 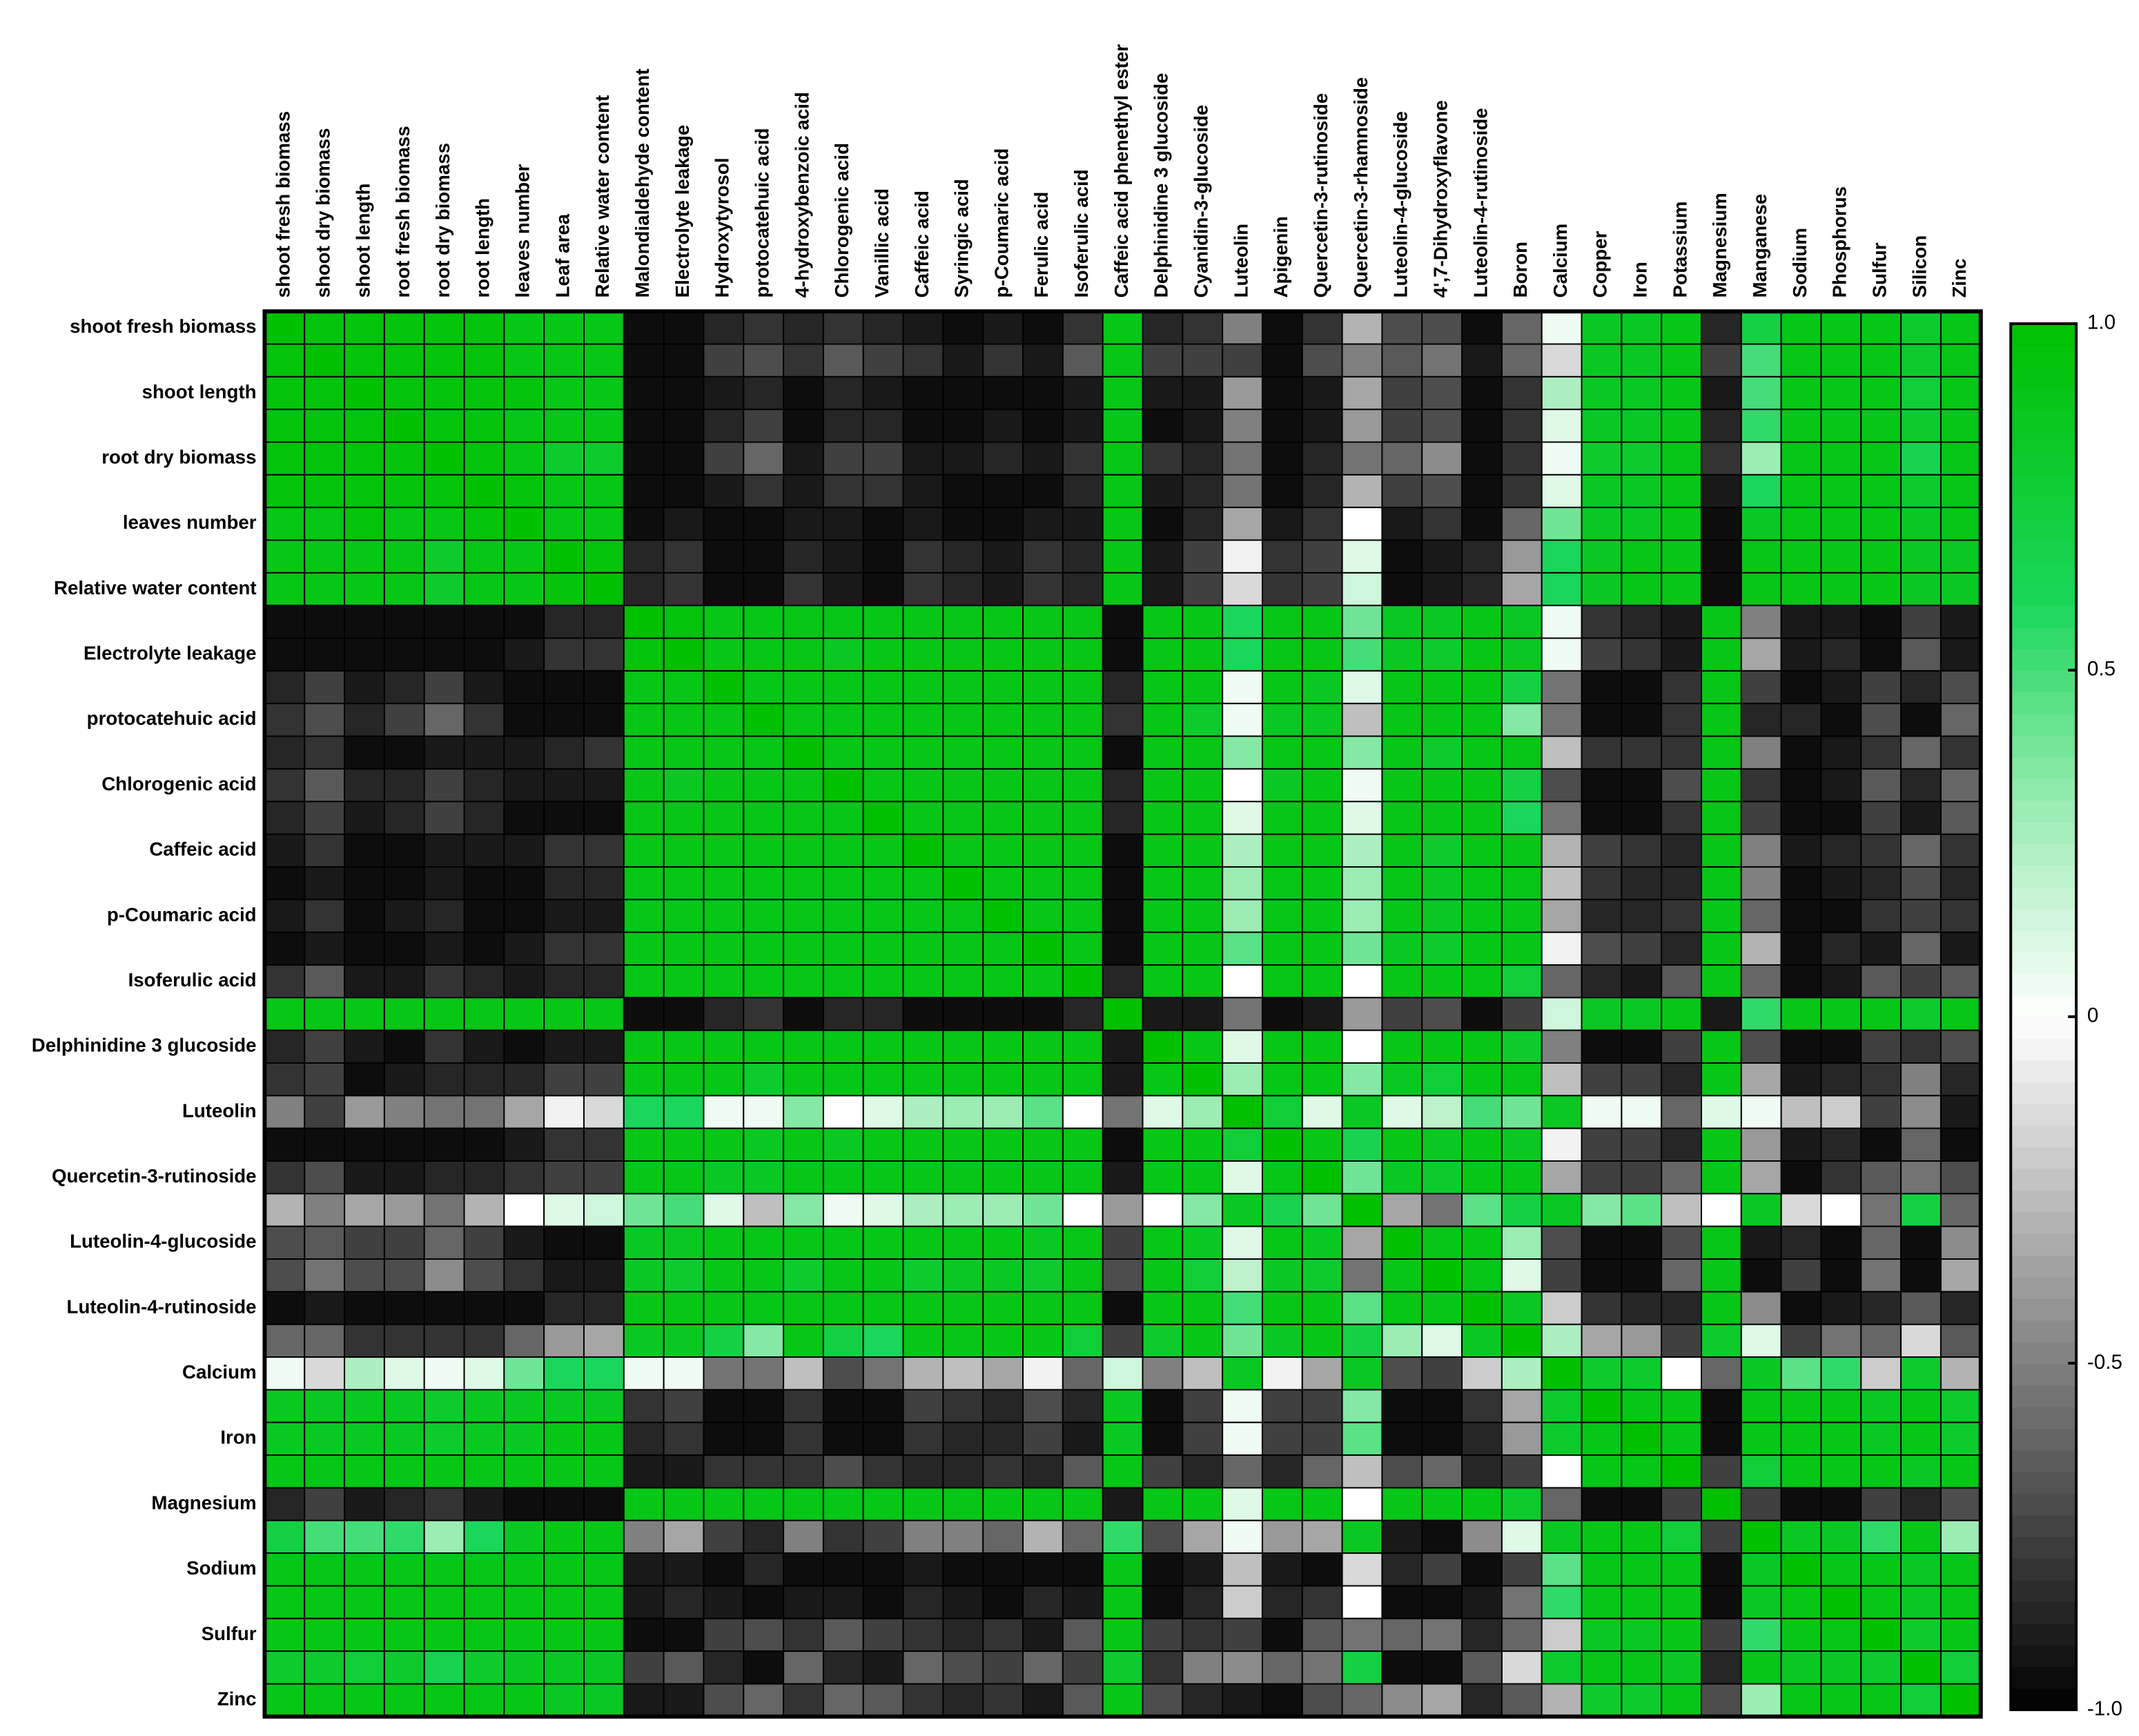 What do you see at coordinates (144, 1045) in the screenshot?
I see `row-label: Delphinidine 3 glucoside` at bounding box center [144, 1045].